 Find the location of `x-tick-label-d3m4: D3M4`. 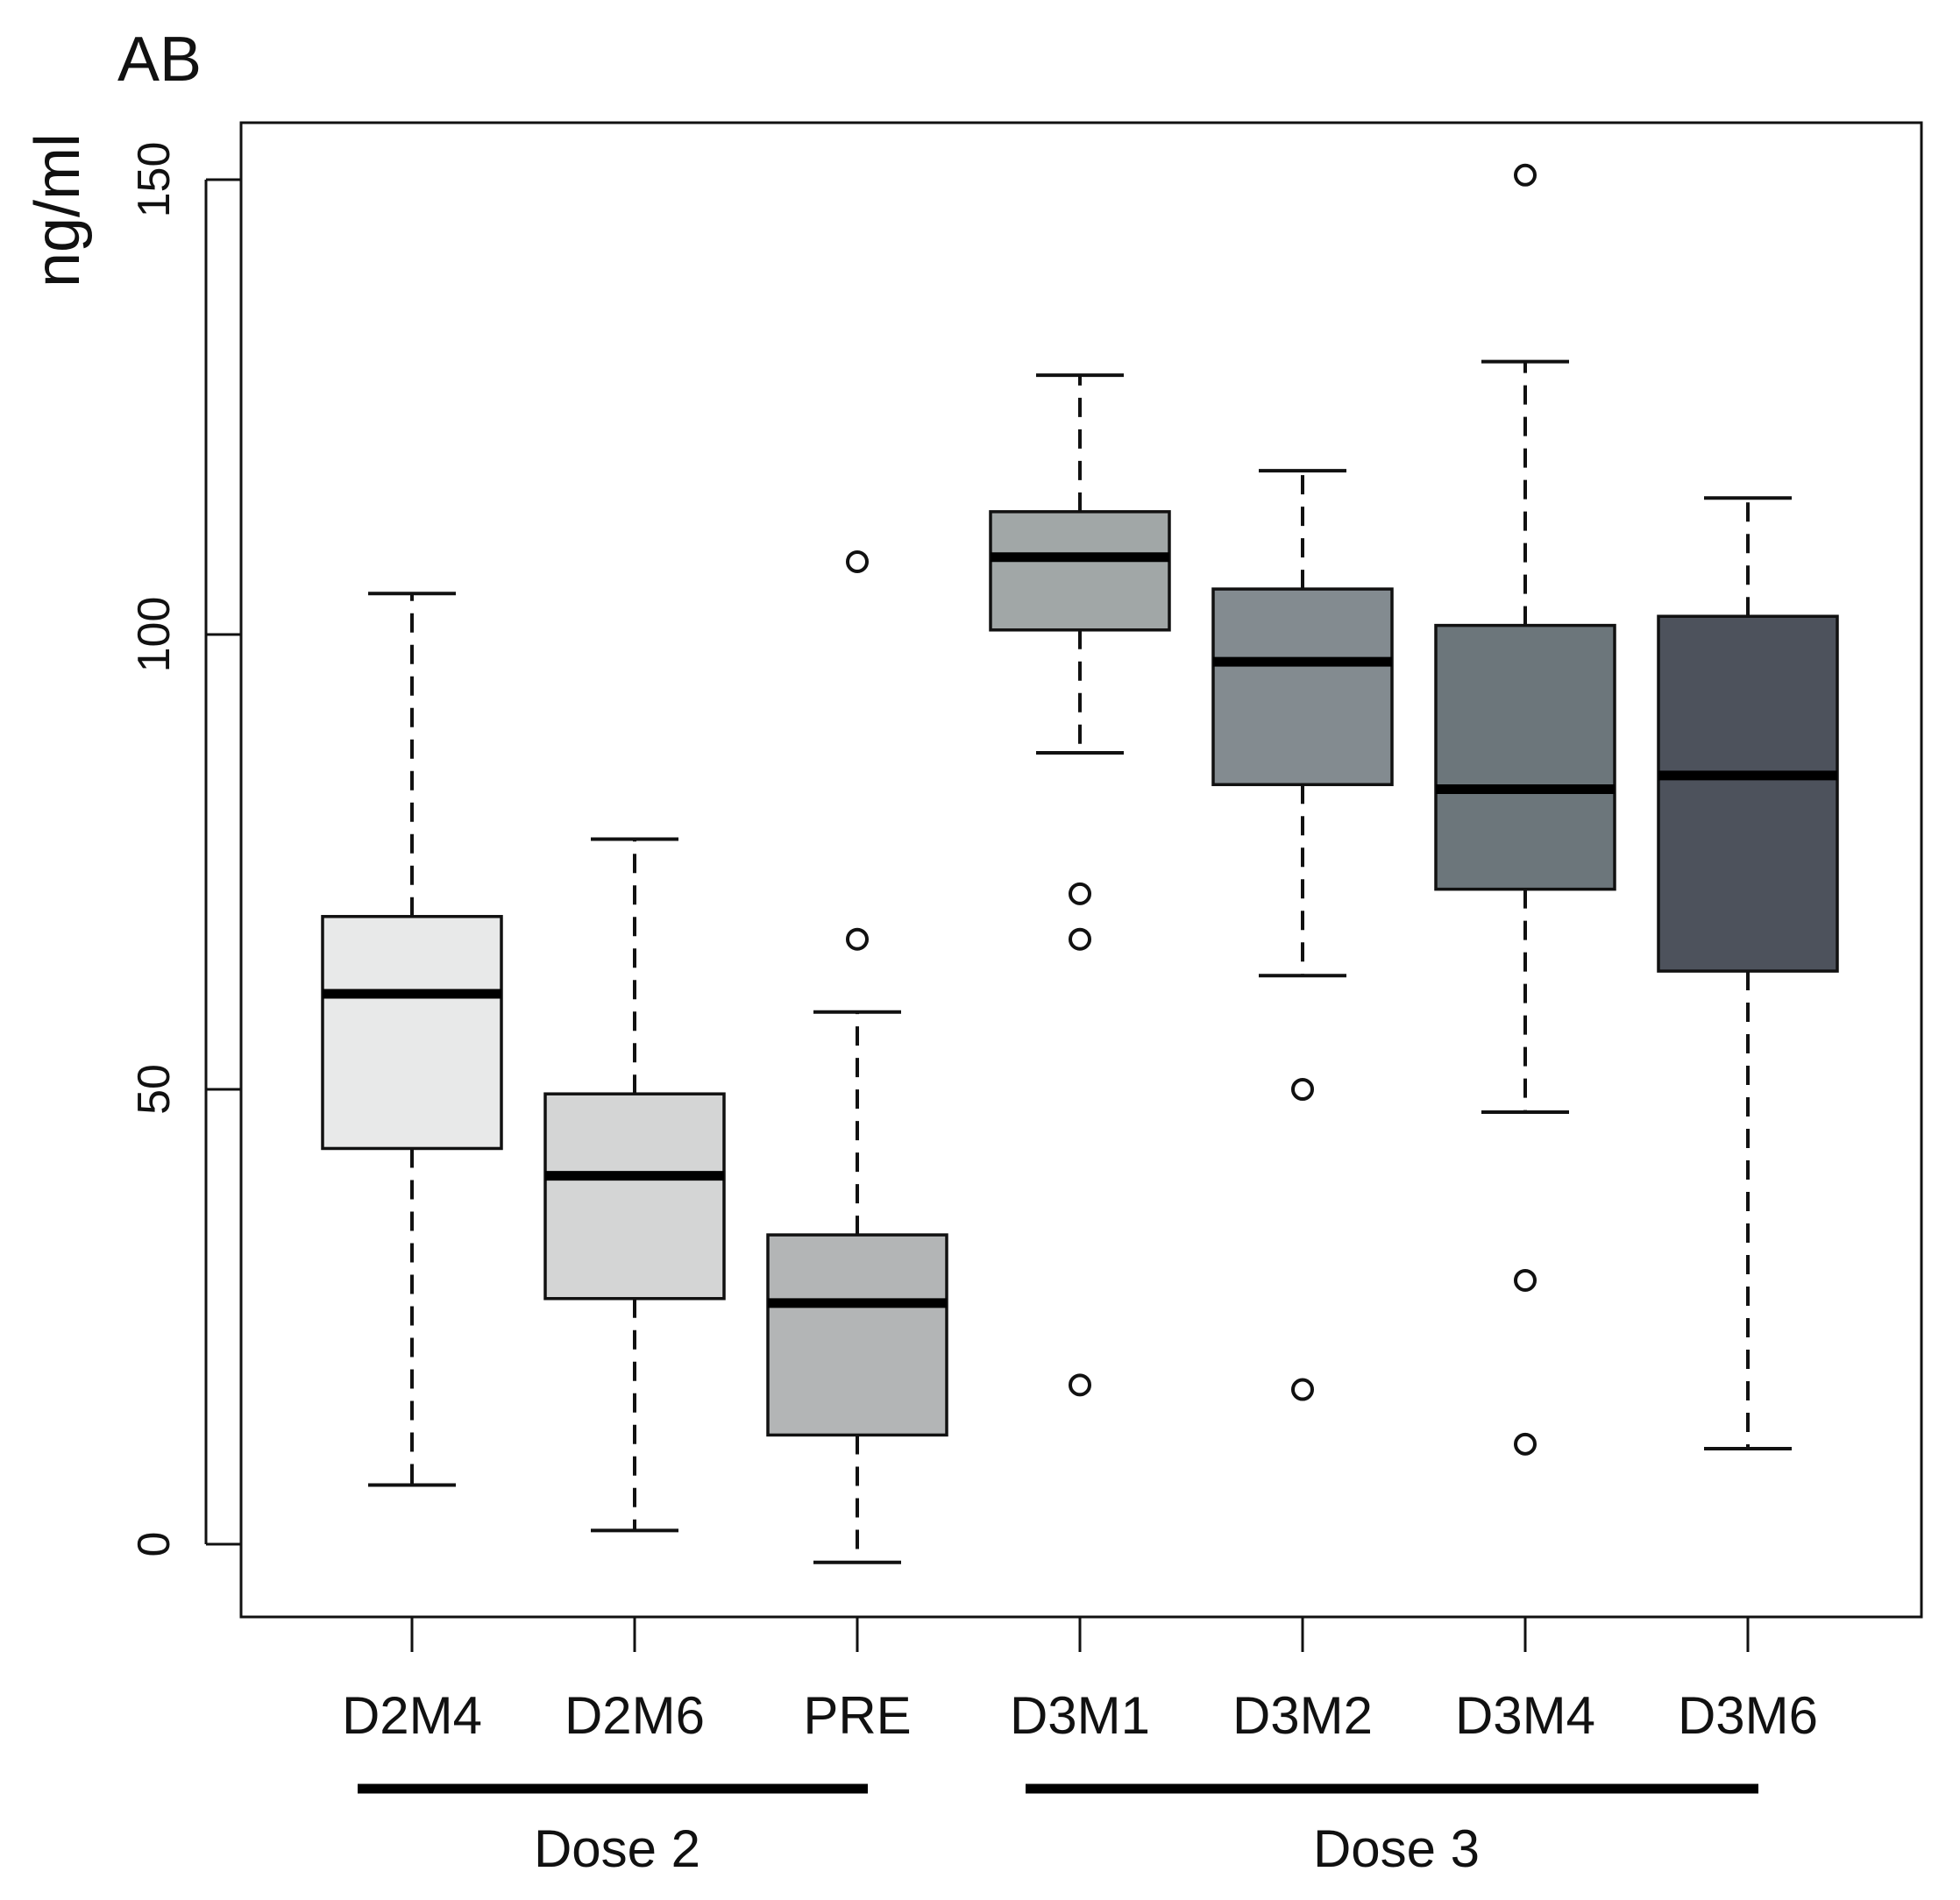

x-tick-label-d3m4: D3M4 is located at coordinates (1525, 1715).